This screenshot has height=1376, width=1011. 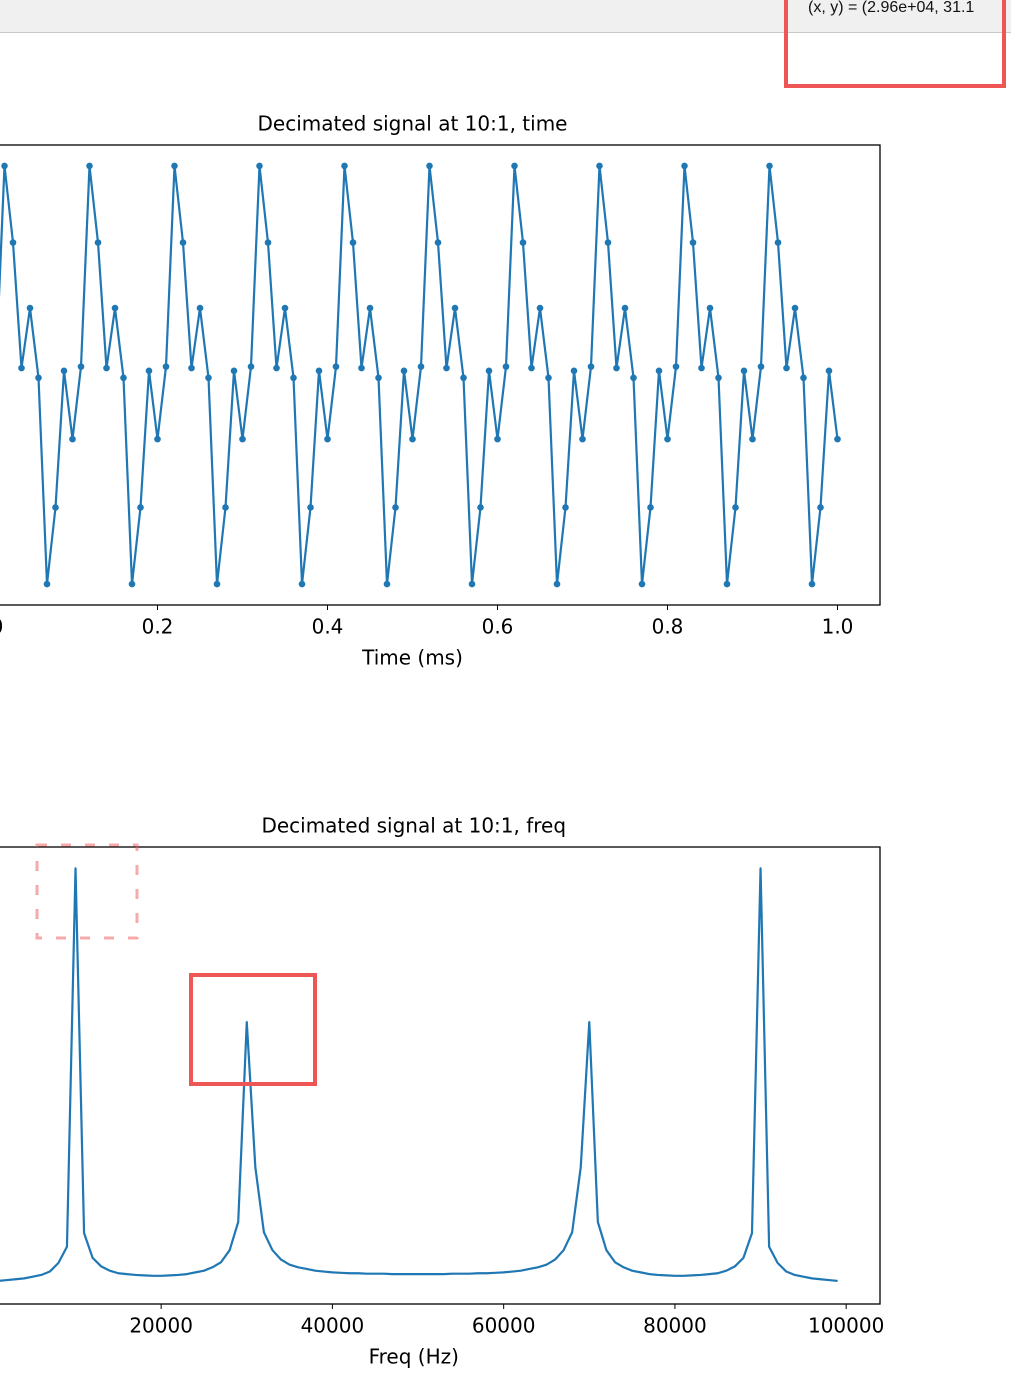 I want to click on x-tick-label: 40000, so click(x=333, y=1326).